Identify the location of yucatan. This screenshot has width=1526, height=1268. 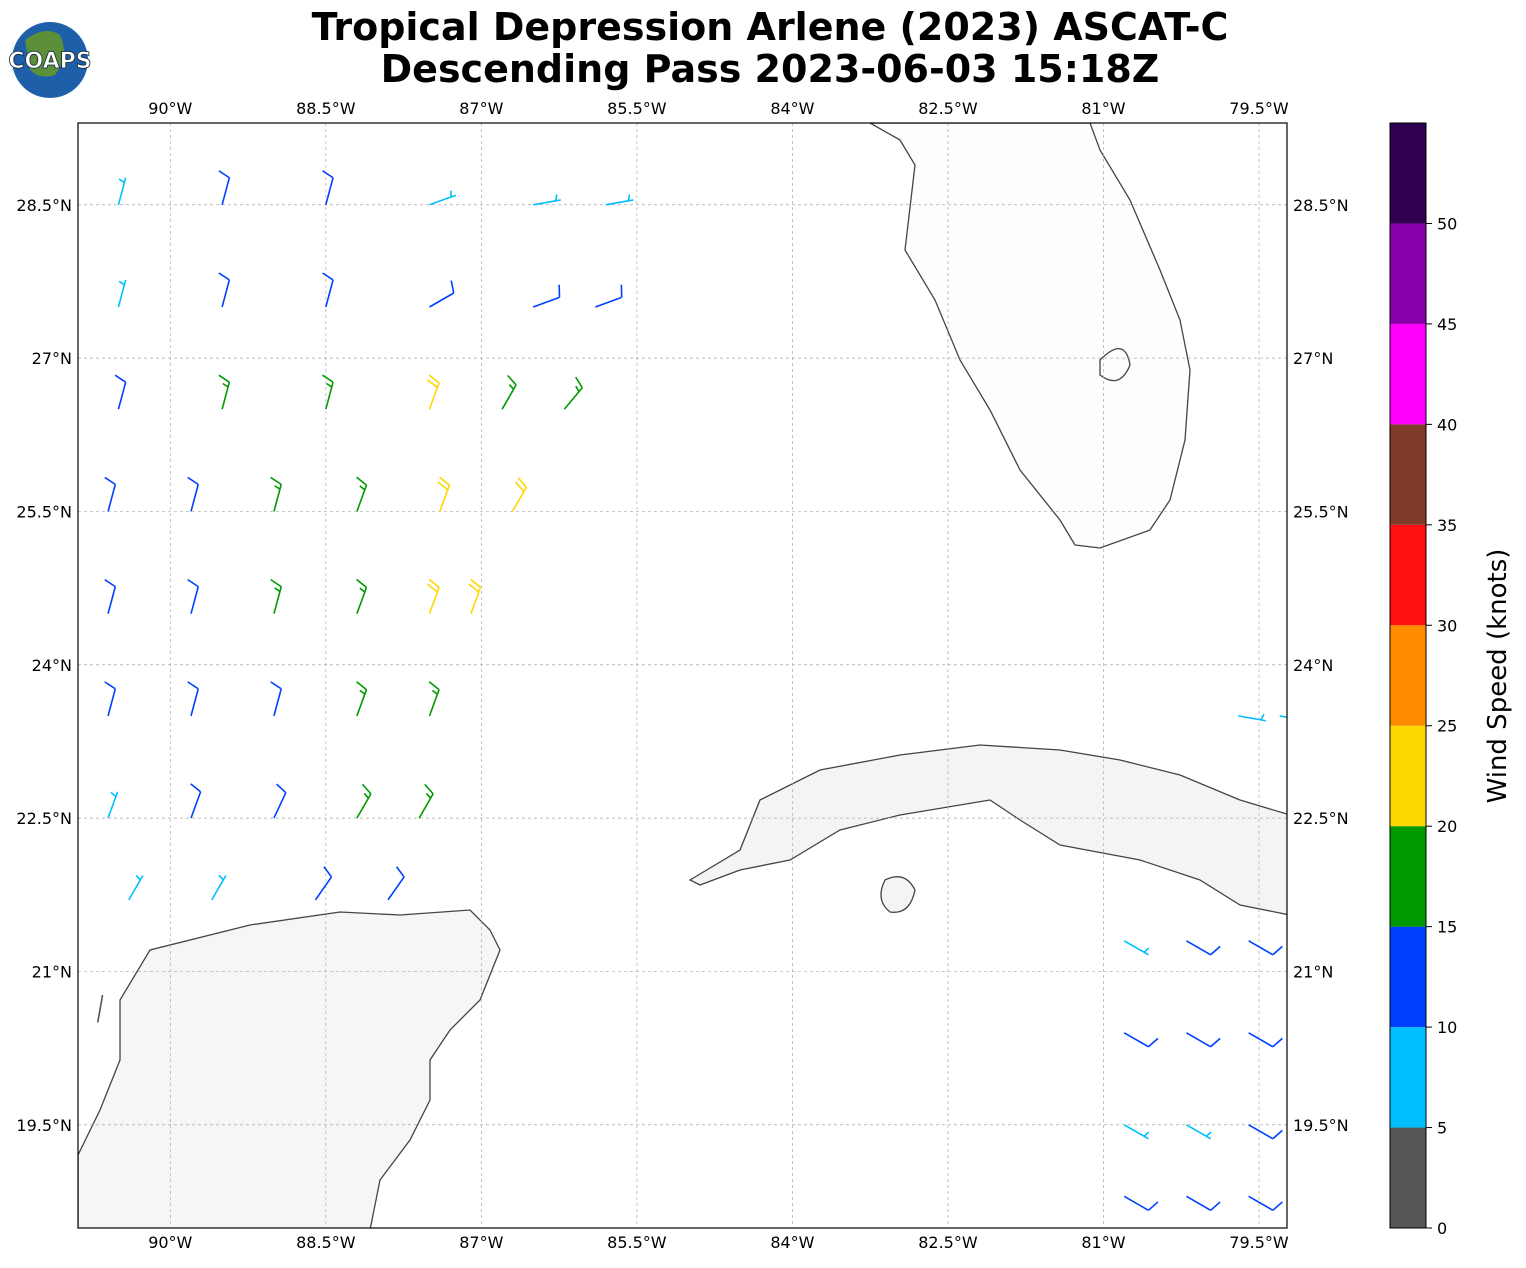
(289, 1068).